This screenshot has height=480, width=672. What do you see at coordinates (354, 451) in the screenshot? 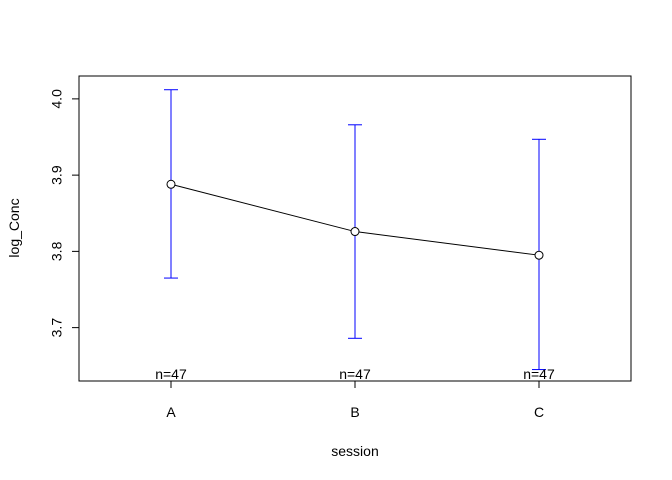
I see `x-axis-label: session` at bounding box center [354, 451].